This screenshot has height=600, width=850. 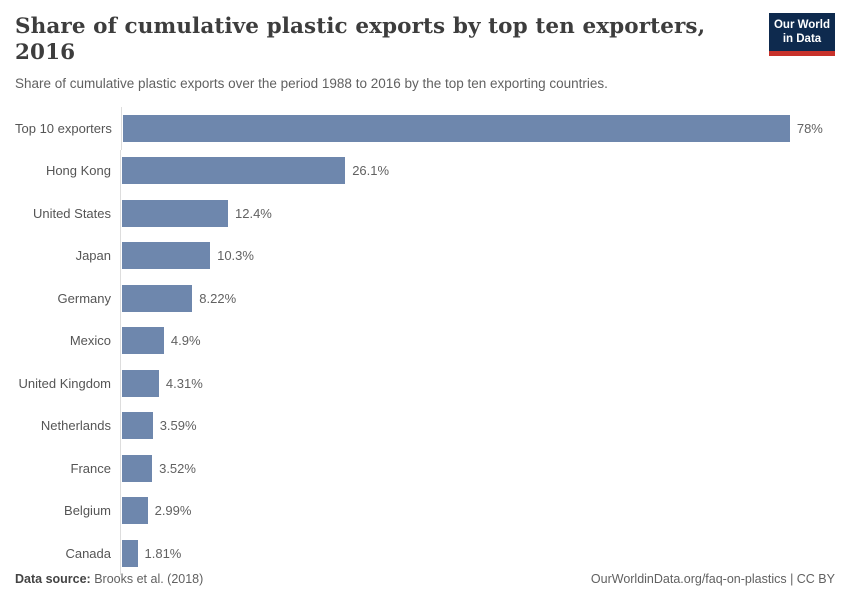 What do you see at coordinates (173, 511) in the screenshot?
I see `value-label: 2.99%` at bounding box center [173, 511].